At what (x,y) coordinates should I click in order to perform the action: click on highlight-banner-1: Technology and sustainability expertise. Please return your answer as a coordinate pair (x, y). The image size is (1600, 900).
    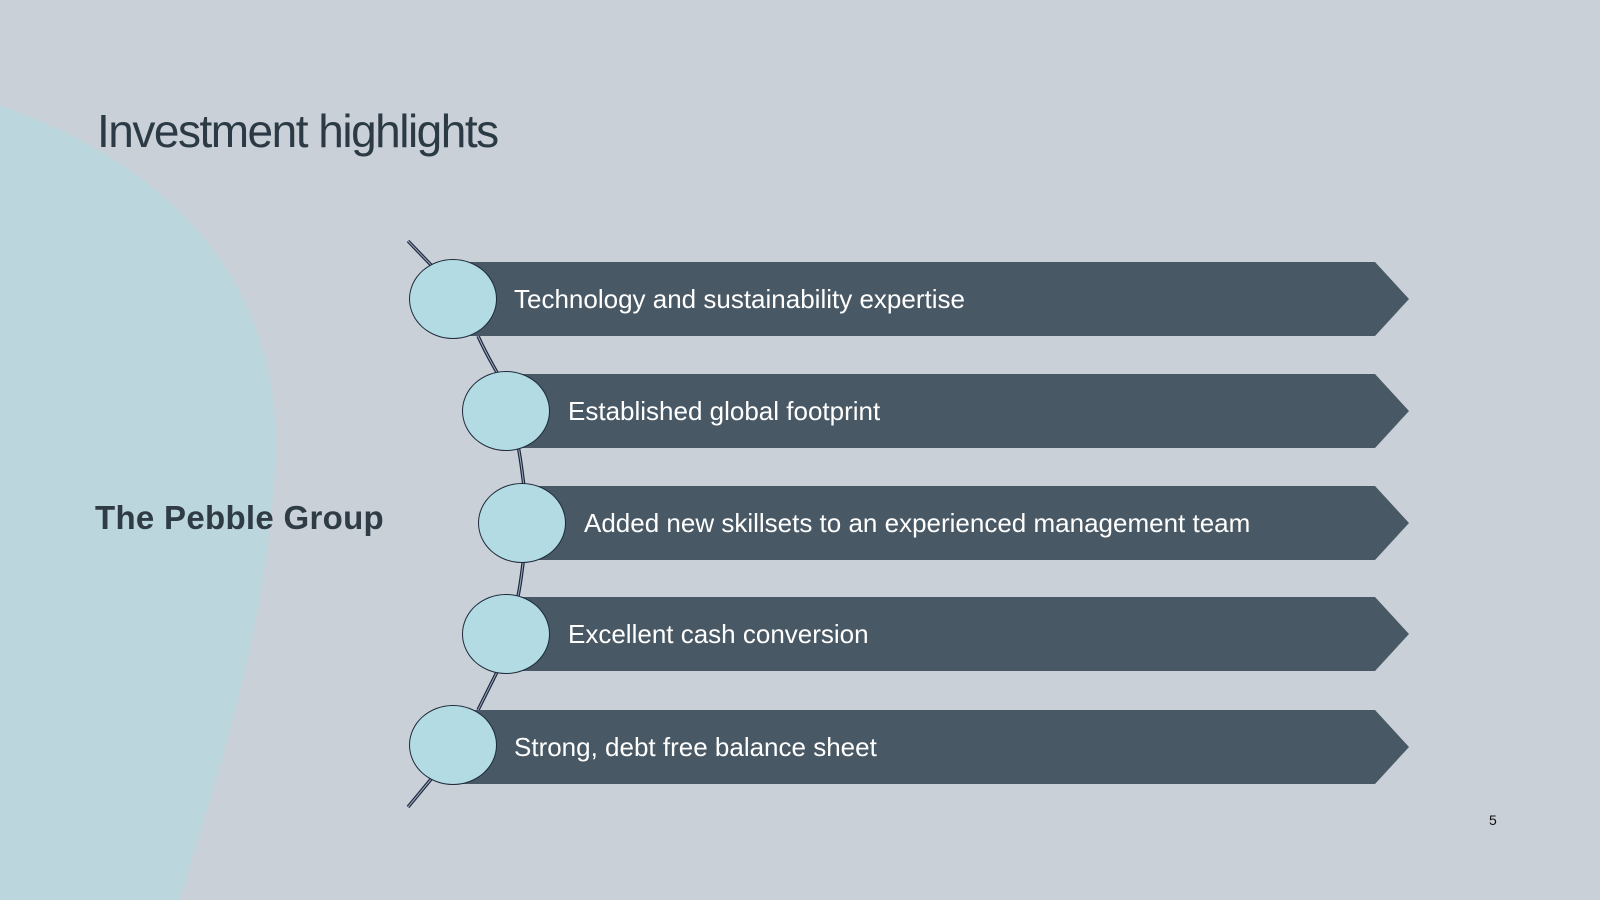
    Looking at the image, I should click on (932, 299).